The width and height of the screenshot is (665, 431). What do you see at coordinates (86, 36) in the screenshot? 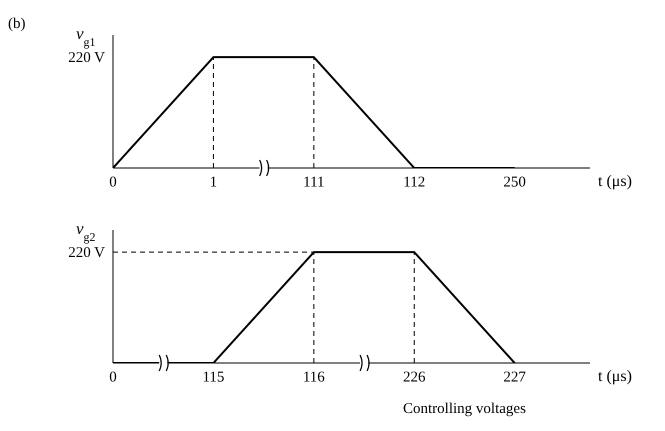
I see `y-axis-title: ν$_{g1}$` at bounding box center [86, 36].